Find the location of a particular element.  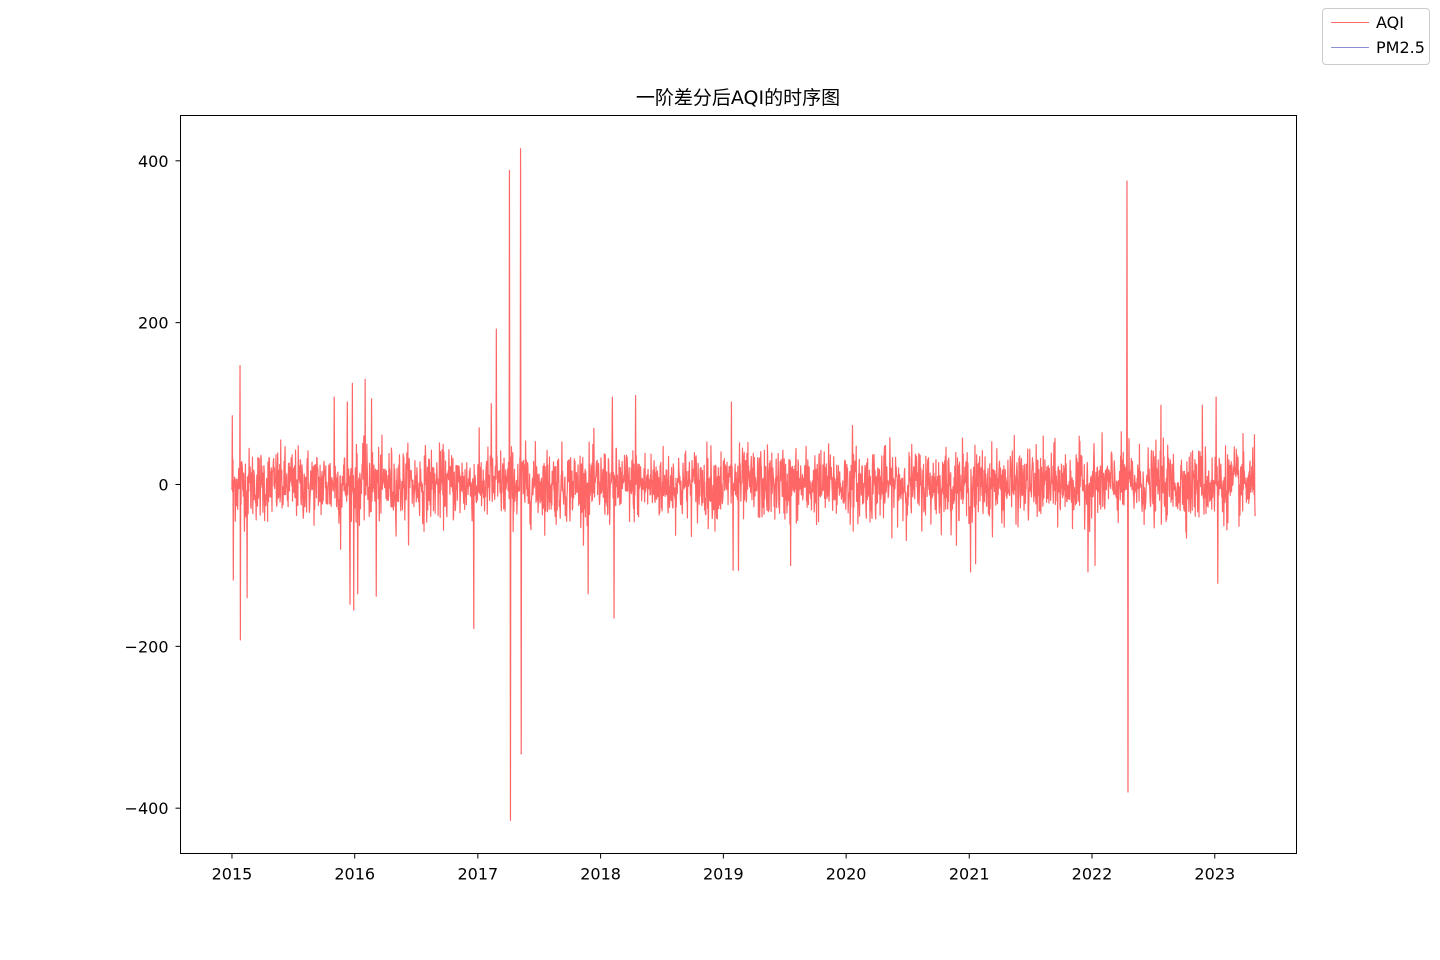

x-axis: 2015 2016 2017 2018 2019 2020 2021 2022 2023 is located at coordinates (723, 868).